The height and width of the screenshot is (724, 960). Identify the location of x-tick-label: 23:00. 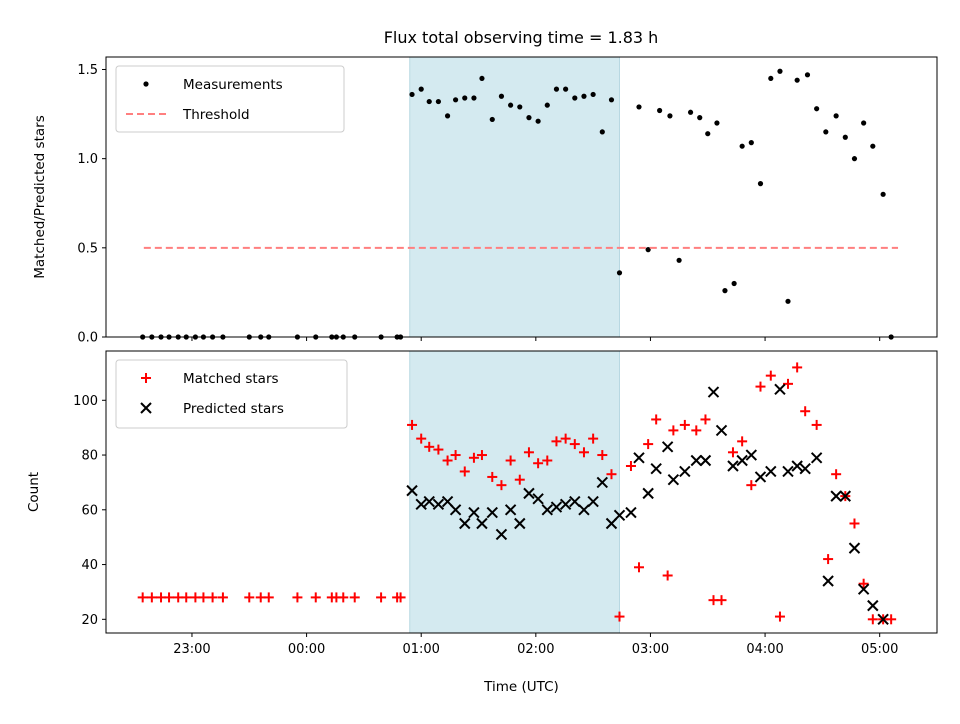
(191, 649).